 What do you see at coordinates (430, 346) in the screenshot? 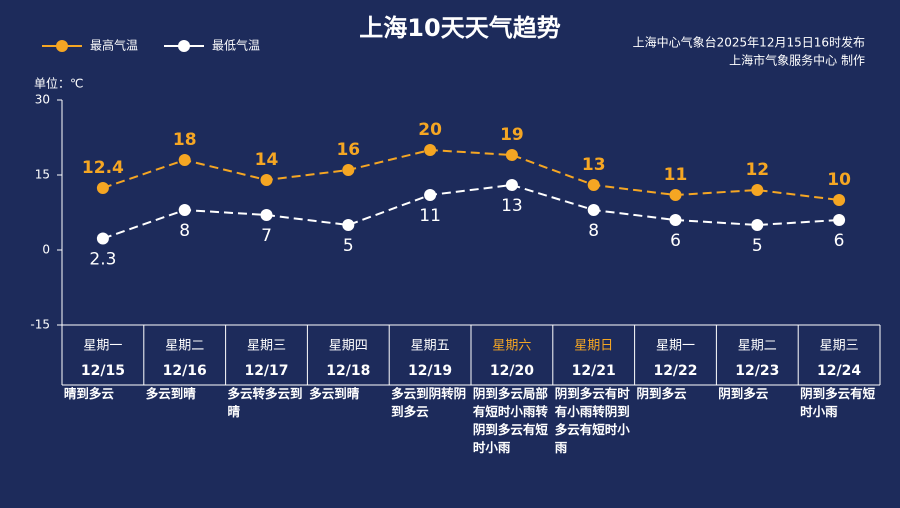
I see `weekday-label: 星期五` at bounding box center [430, 346].